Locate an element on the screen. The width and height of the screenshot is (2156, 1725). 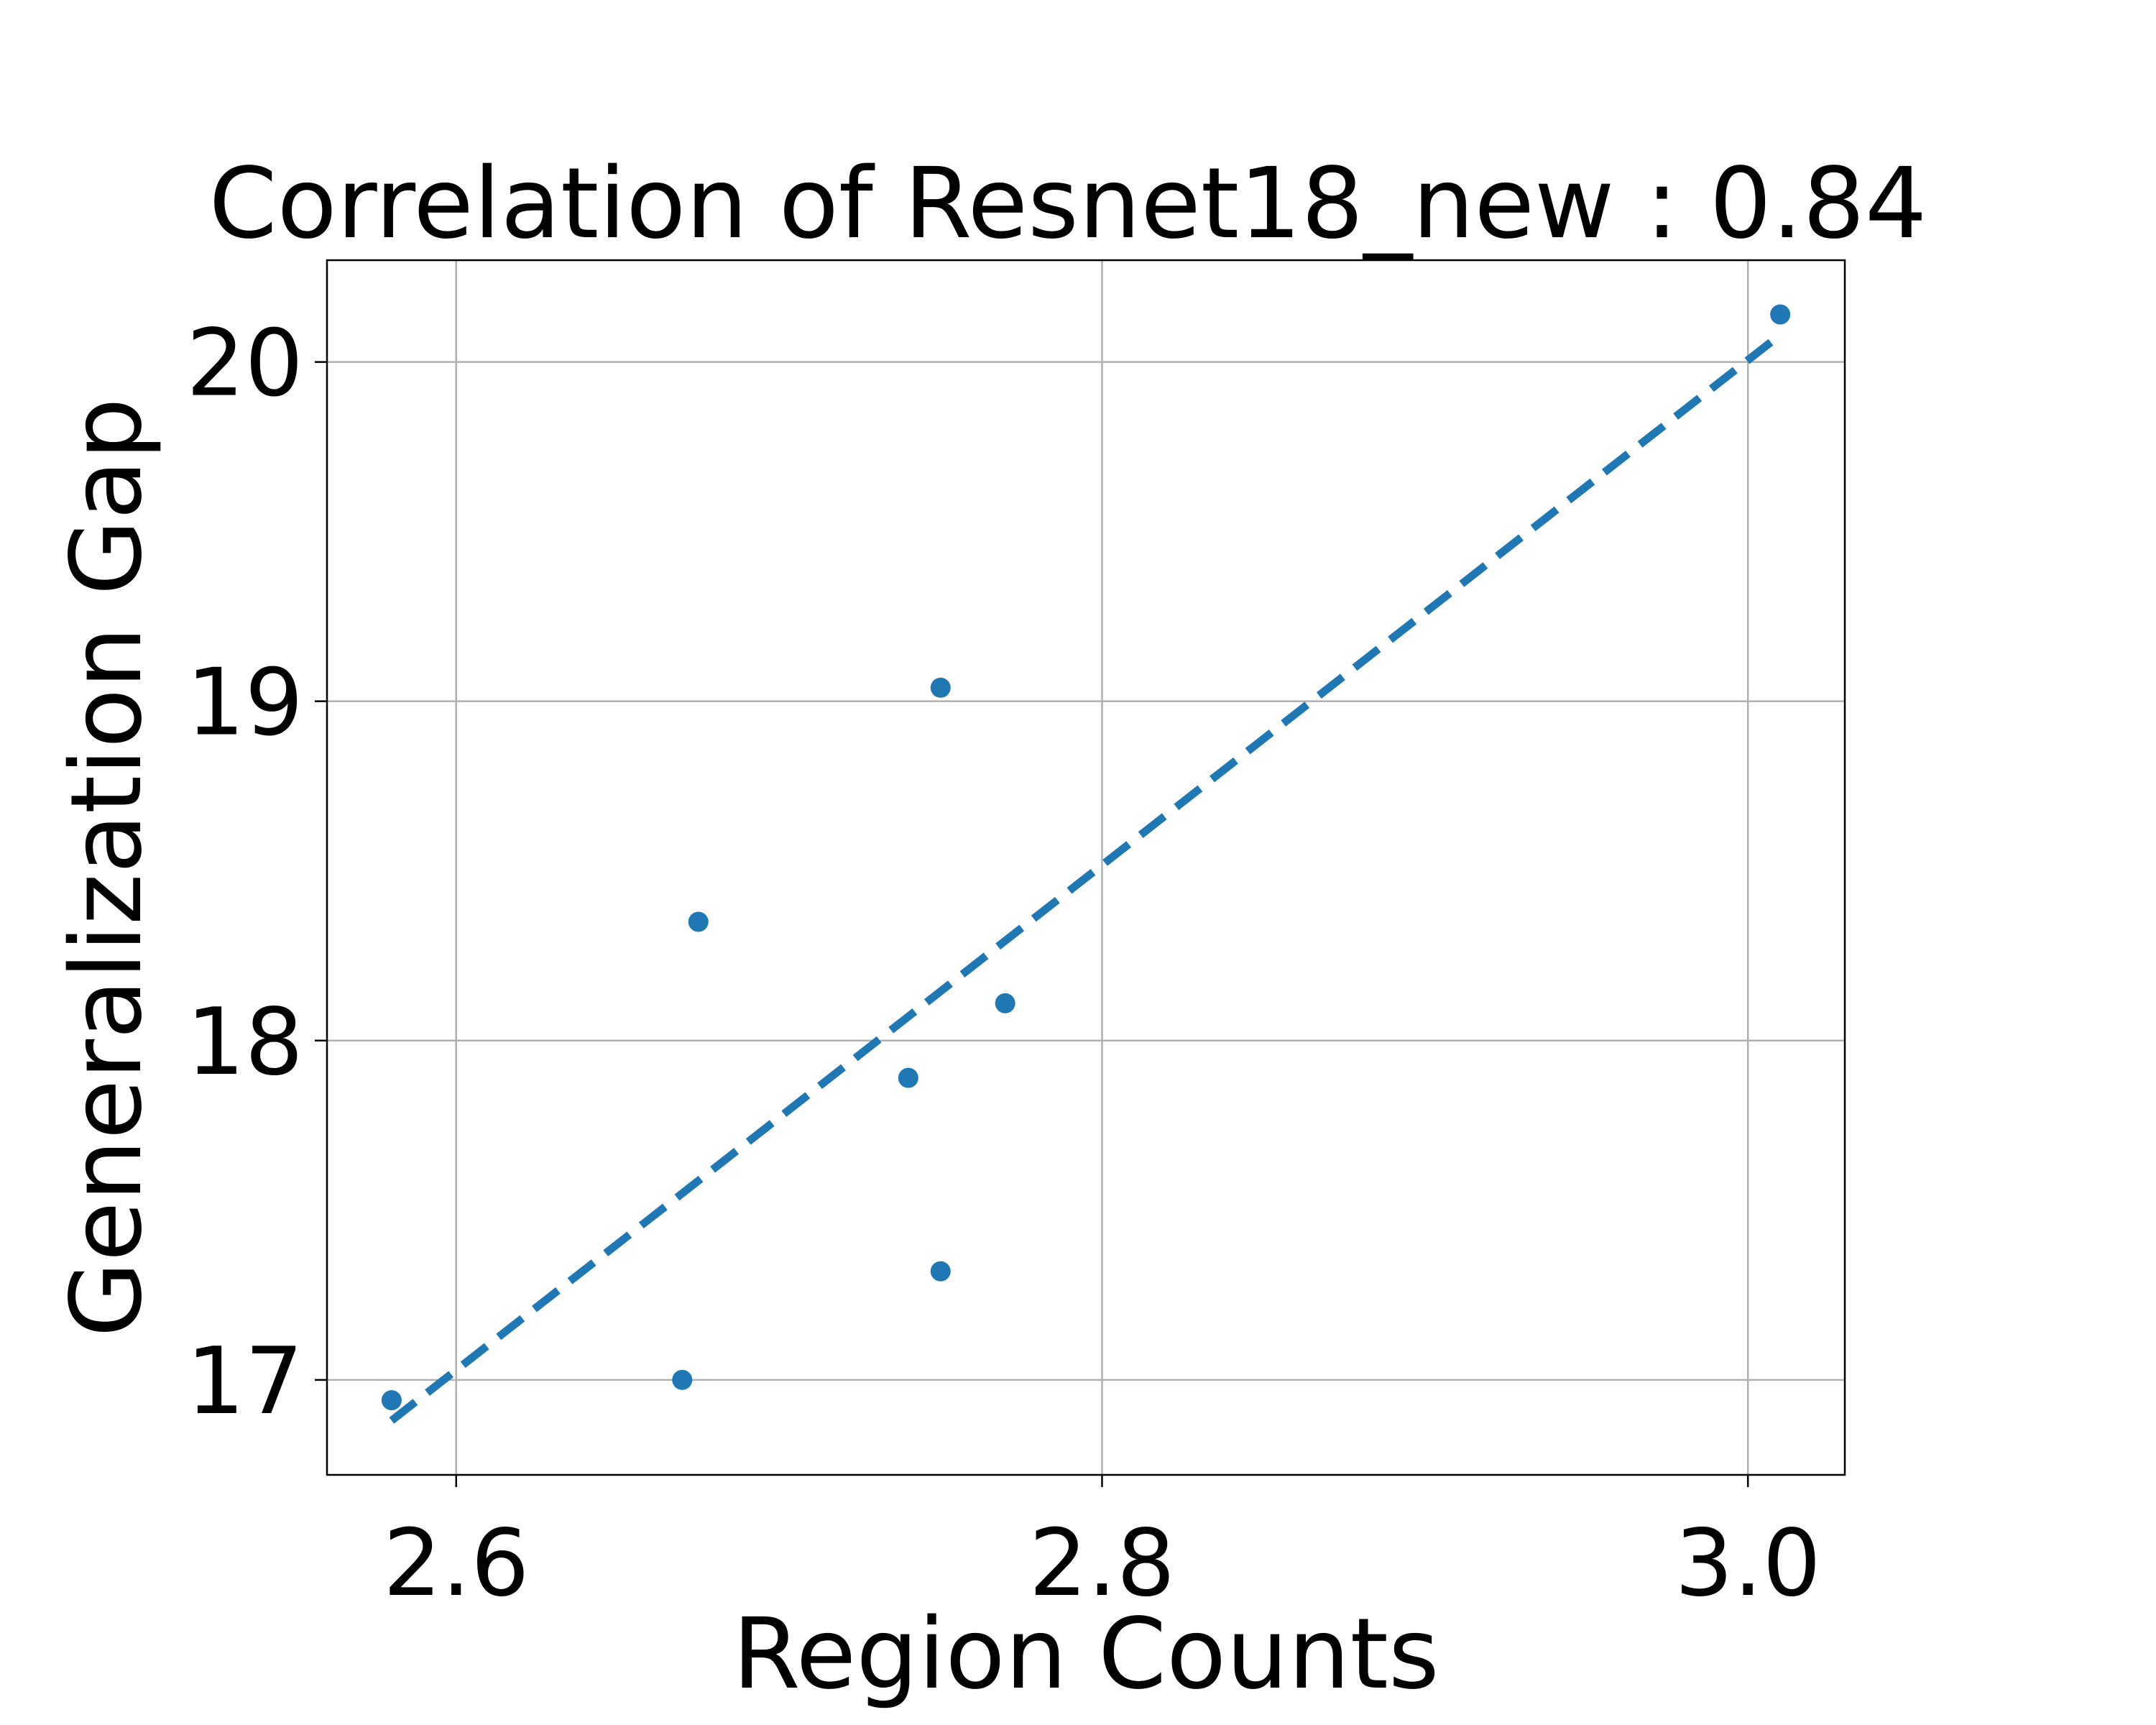
y-axis-label: Generalization Gap is located at coordinates (107, 867).